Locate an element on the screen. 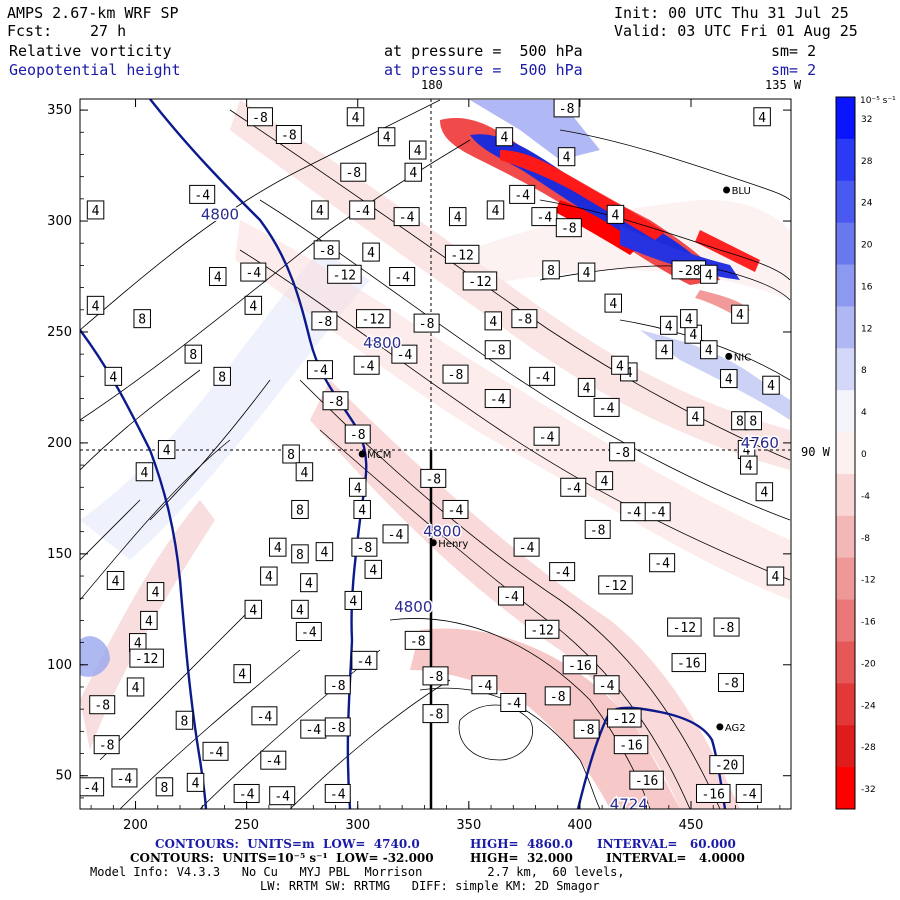 This screenshot has width=900, height=900. field2-smoothing: sm= 2 is located at coordinates (794, 70).